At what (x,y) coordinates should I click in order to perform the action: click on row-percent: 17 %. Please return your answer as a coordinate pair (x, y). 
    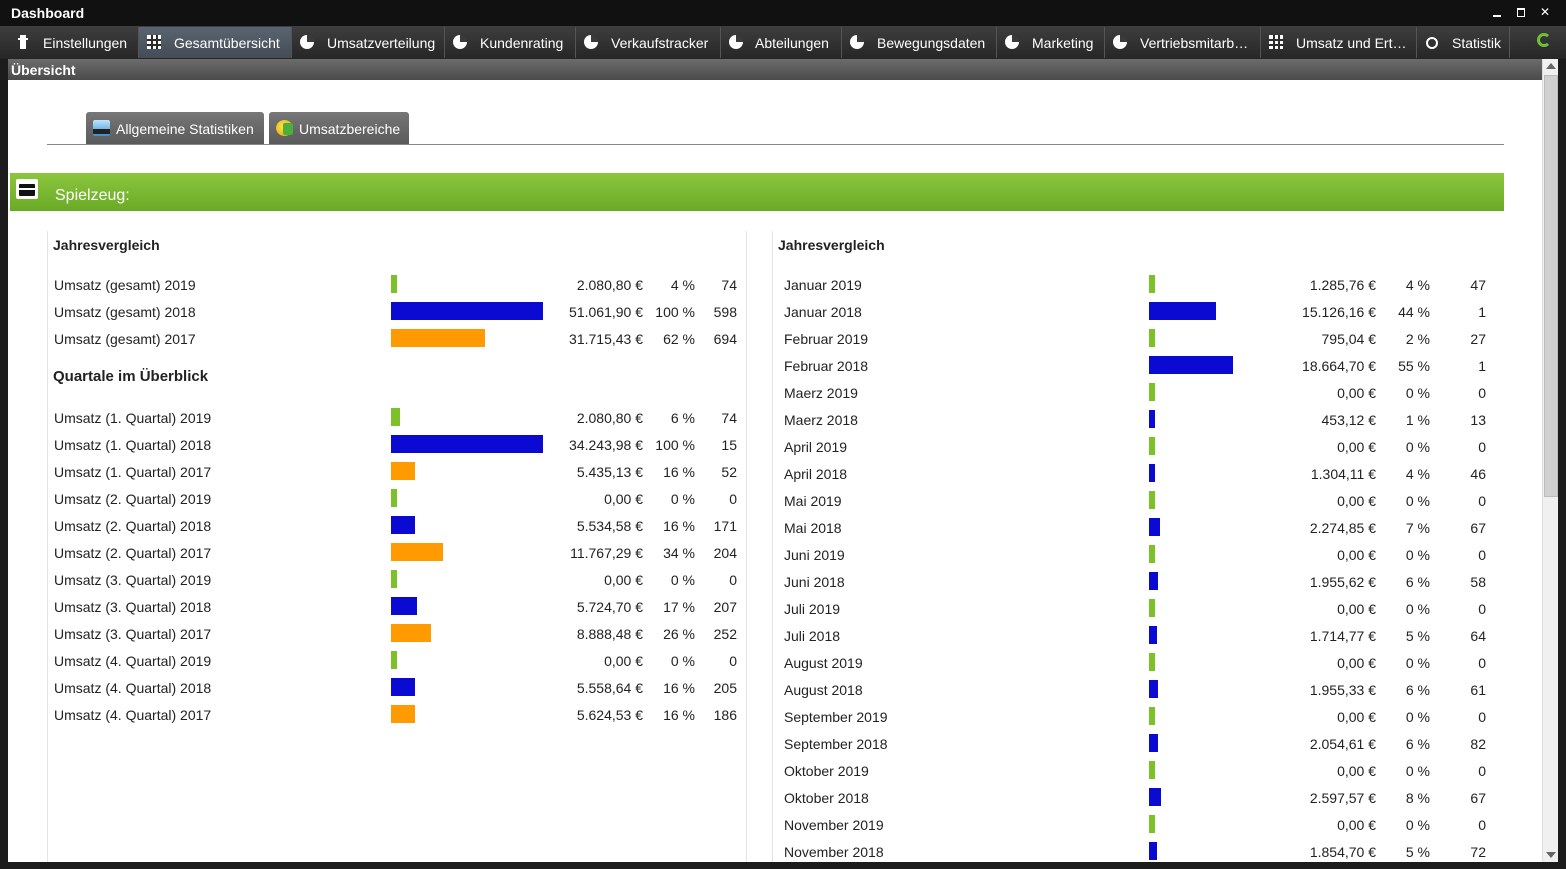
    Looking at the image, I should click on (679, 607).